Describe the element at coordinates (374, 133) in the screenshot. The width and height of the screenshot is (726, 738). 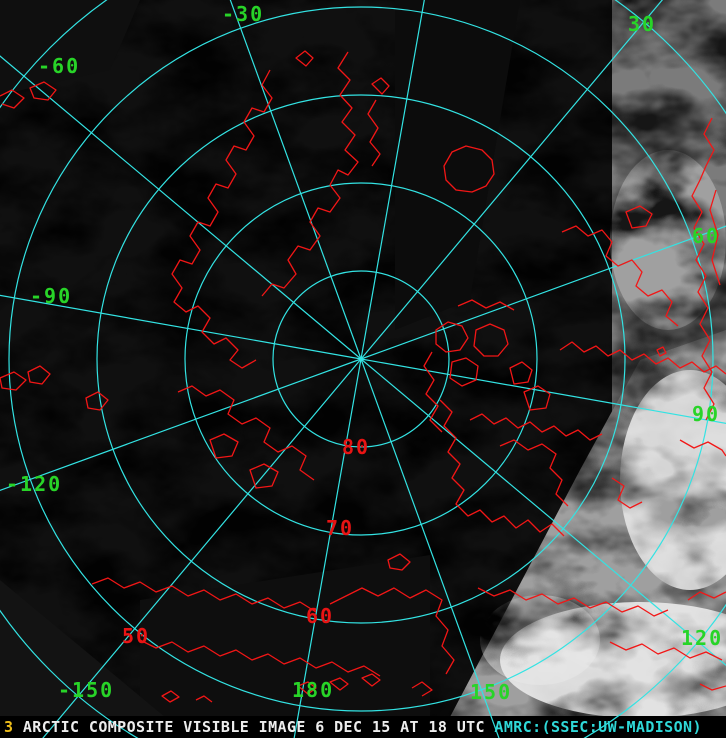
I see `coastline-greenland-fjords` at that location.